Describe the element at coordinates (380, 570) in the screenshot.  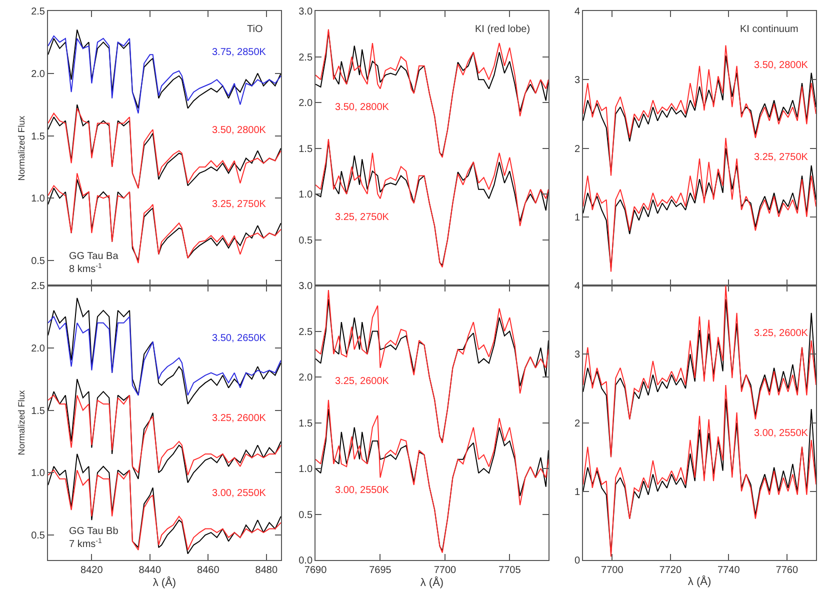
I see `x-tick-label: 7695` at that location.